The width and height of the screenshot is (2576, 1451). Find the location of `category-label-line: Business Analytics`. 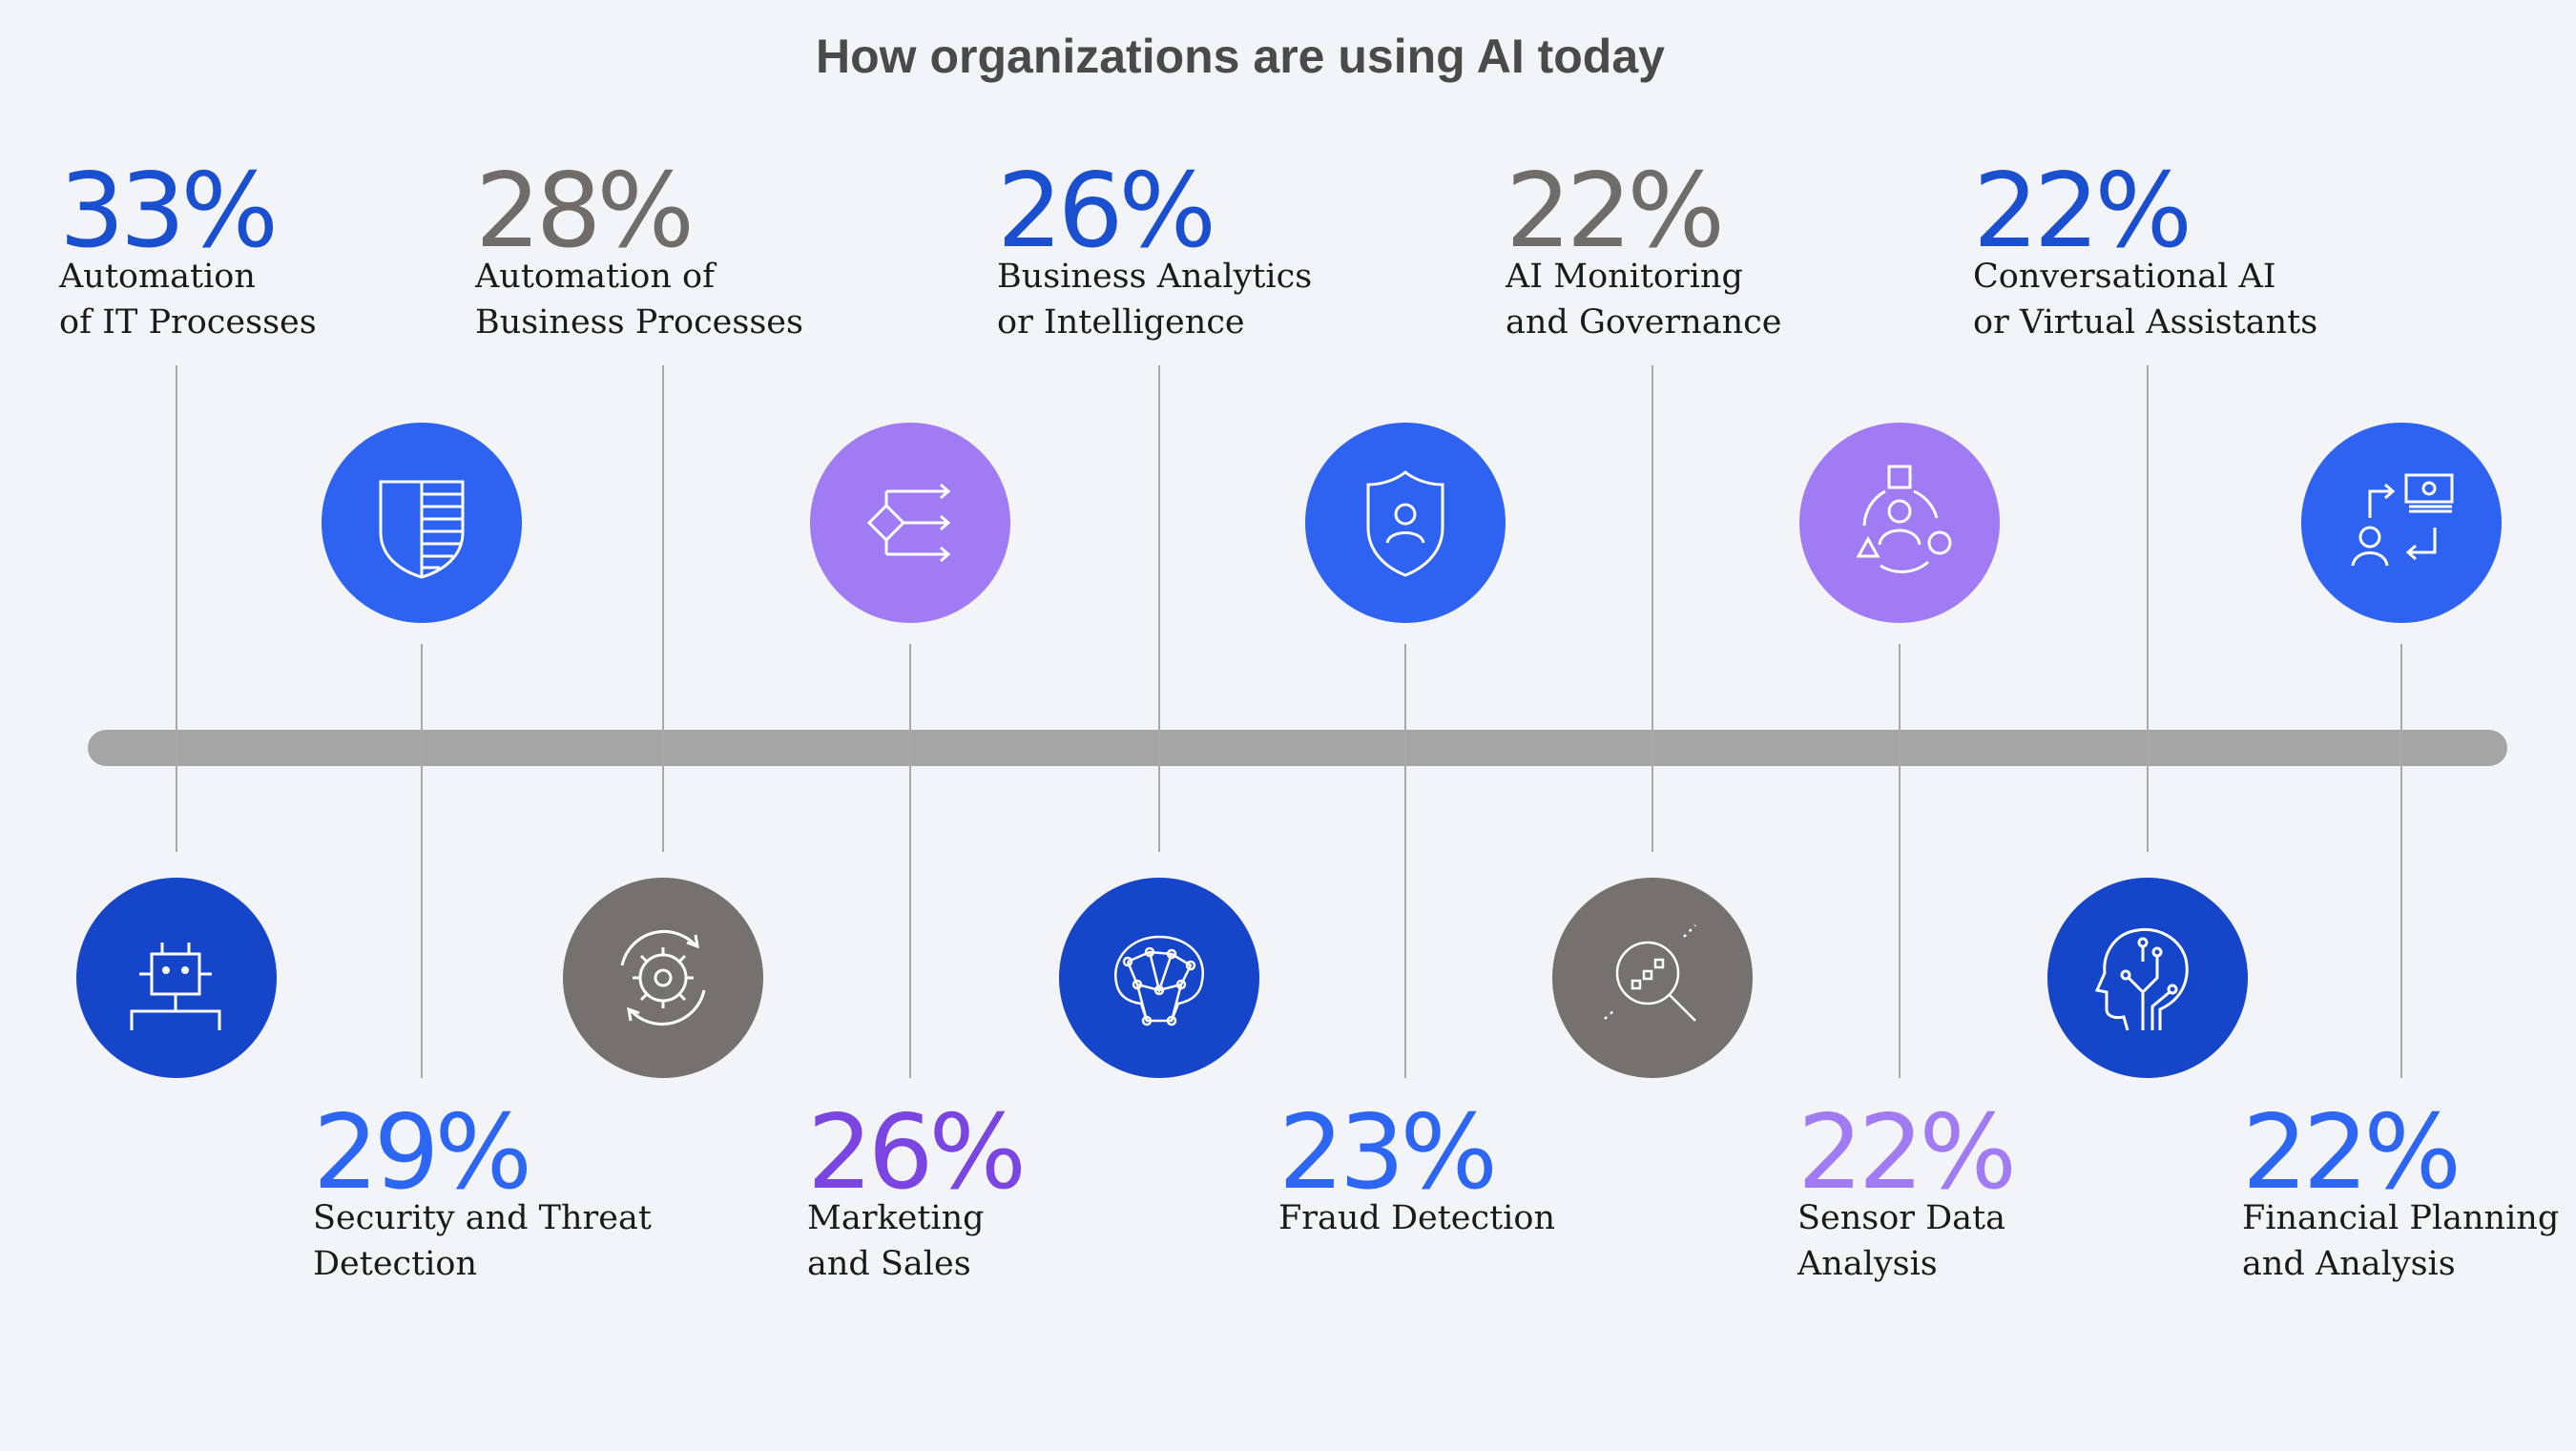

category-label-line: Business Analytics is located at coordinates (1155, 277).